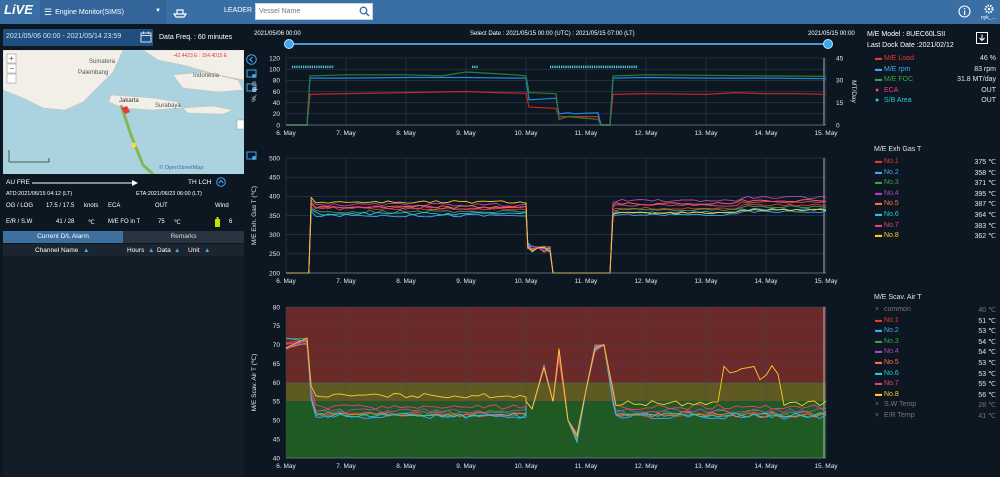 The width and height of the screenshot is (1000, 477). I want to click on engine-model: M/E Model : 8UEC60LSII, so click(906, 34).